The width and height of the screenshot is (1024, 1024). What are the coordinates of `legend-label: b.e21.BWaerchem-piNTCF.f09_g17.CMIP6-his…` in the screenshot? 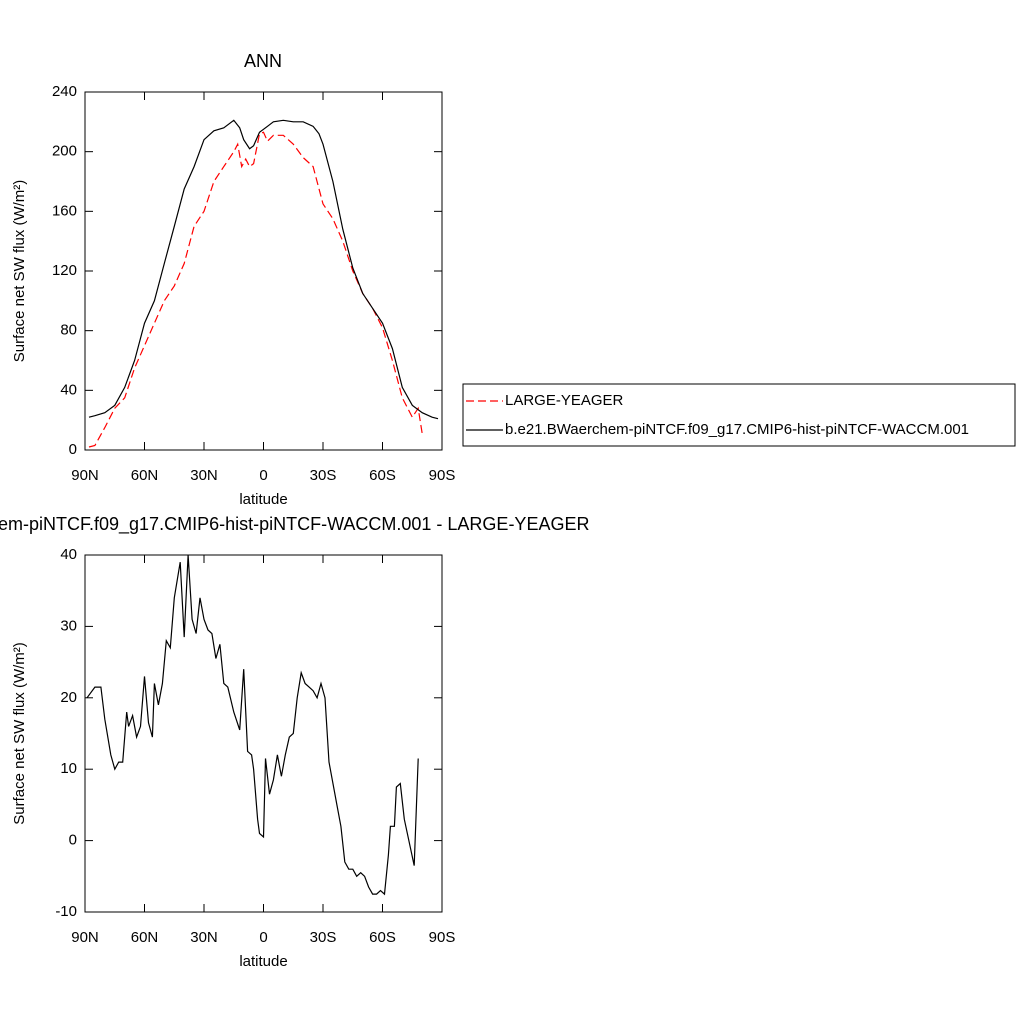 It's located at (737, 429).